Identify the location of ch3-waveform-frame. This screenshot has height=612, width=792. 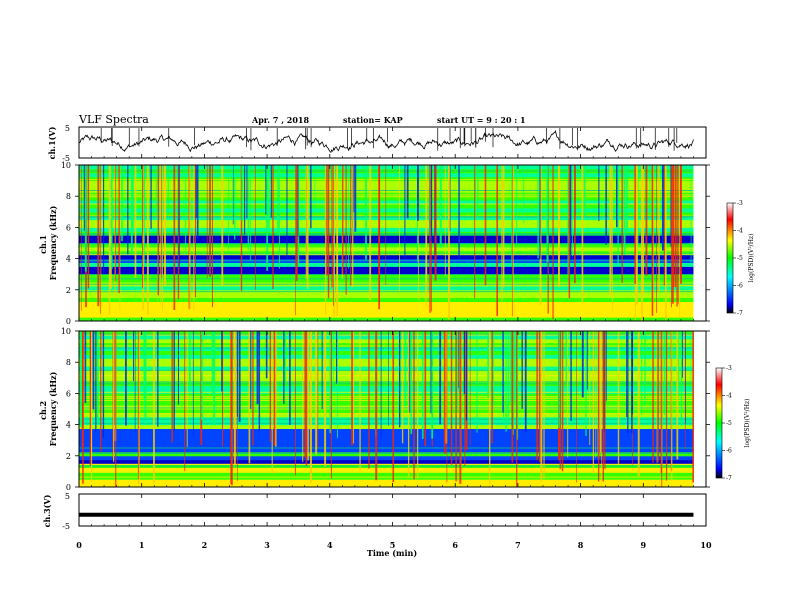
(392, 510).